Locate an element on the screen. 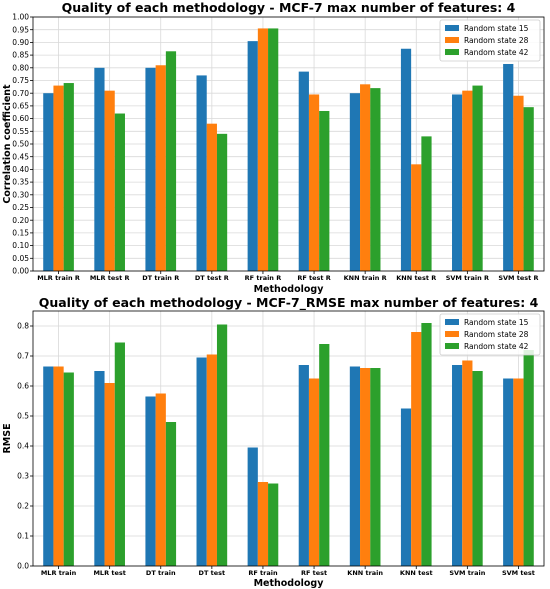 The height and width of the screenshot is (589, 550). y-tick-label: 0.25 is located at coordinates (20, 207).